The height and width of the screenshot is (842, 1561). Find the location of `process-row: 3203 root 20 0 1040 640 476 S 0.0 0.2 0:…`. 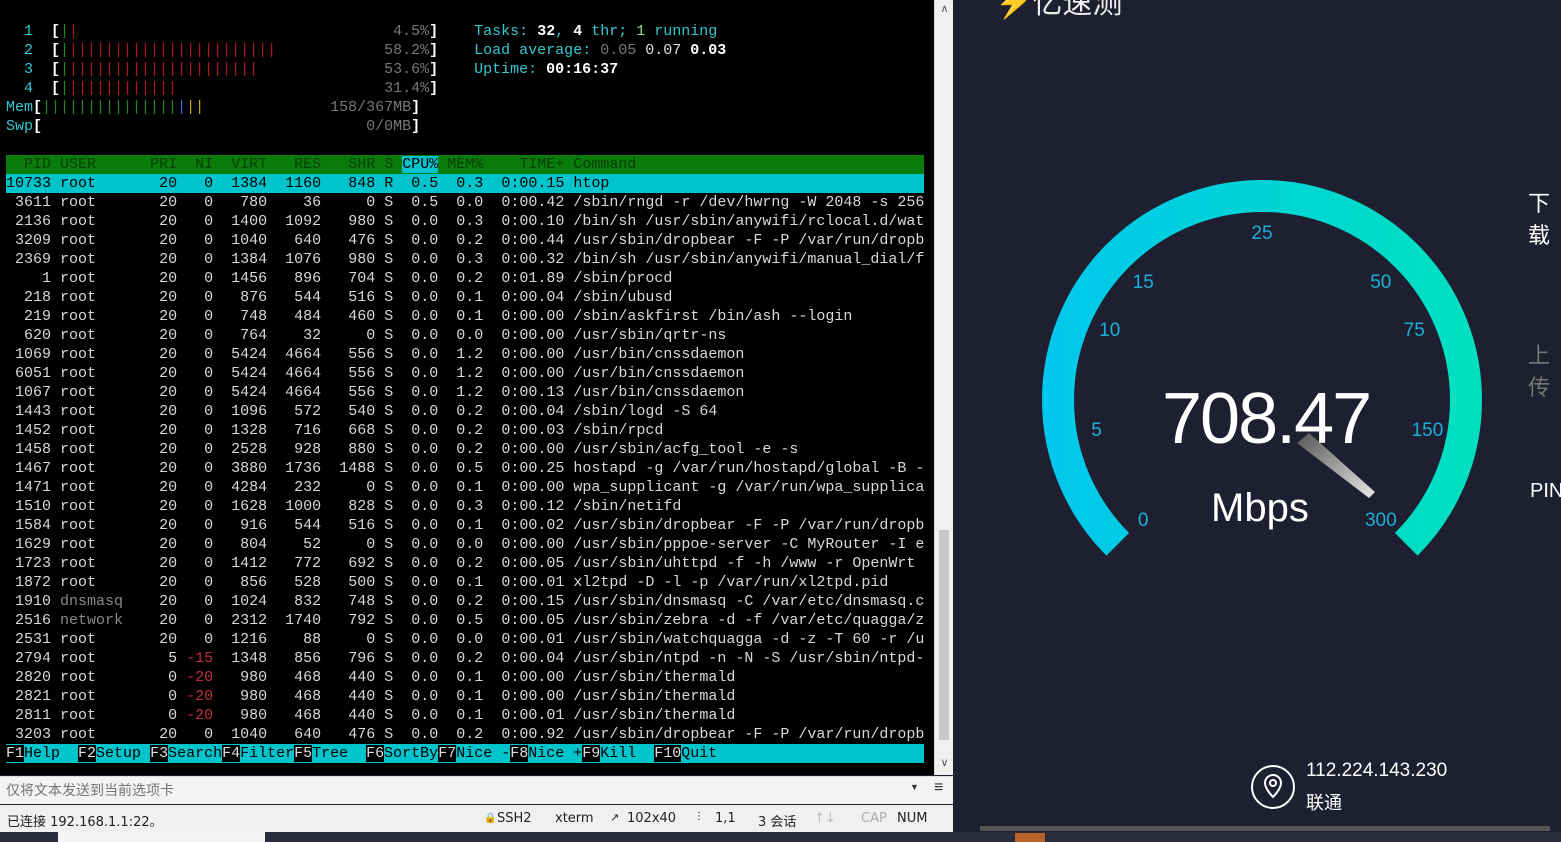

process-row: 3203 root 20 0 1040 640 476 S 0.0 0.2 0:… is located at coordinates (465, 734).